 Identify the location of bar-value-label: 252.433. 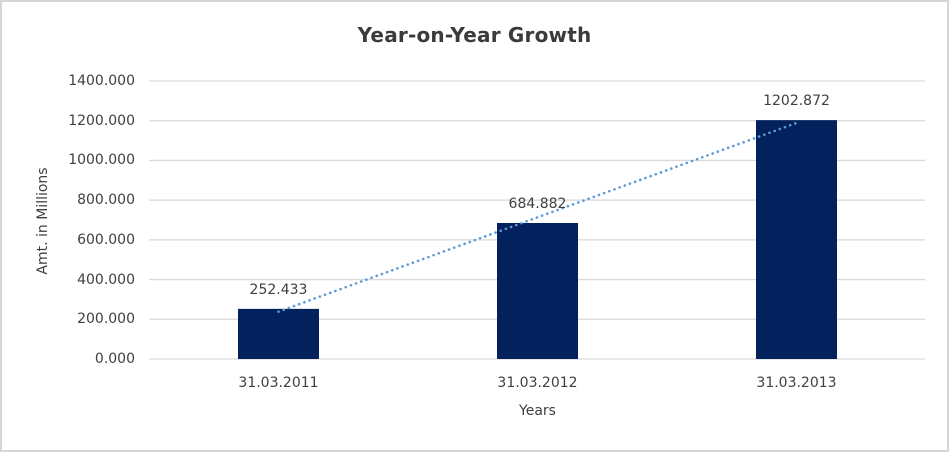
(278, 289).